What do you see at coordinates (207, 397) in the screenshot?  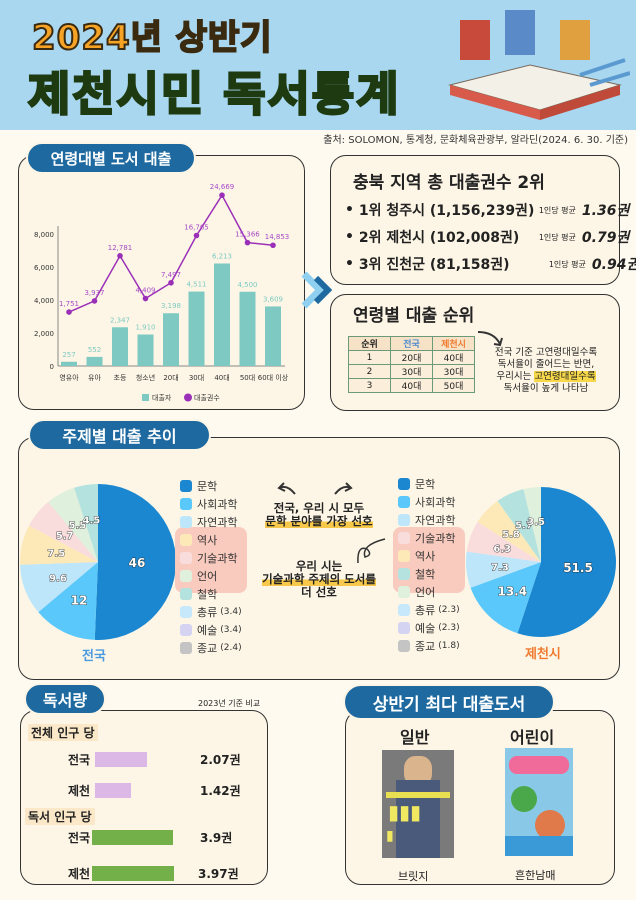 I see `legend-label: 대출권수` at bounding box center [207, 397].